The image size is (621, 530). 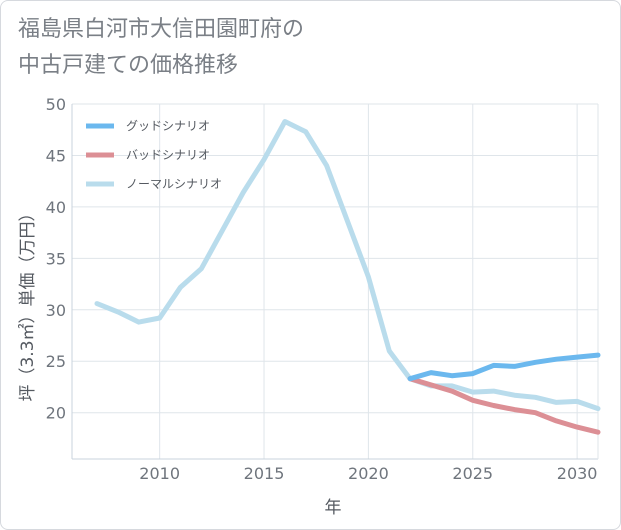 What do you see at coordinates (56, 104) in the screenshot?
I see `y-tick-label-50: 50` at bounding box center [56, 104].